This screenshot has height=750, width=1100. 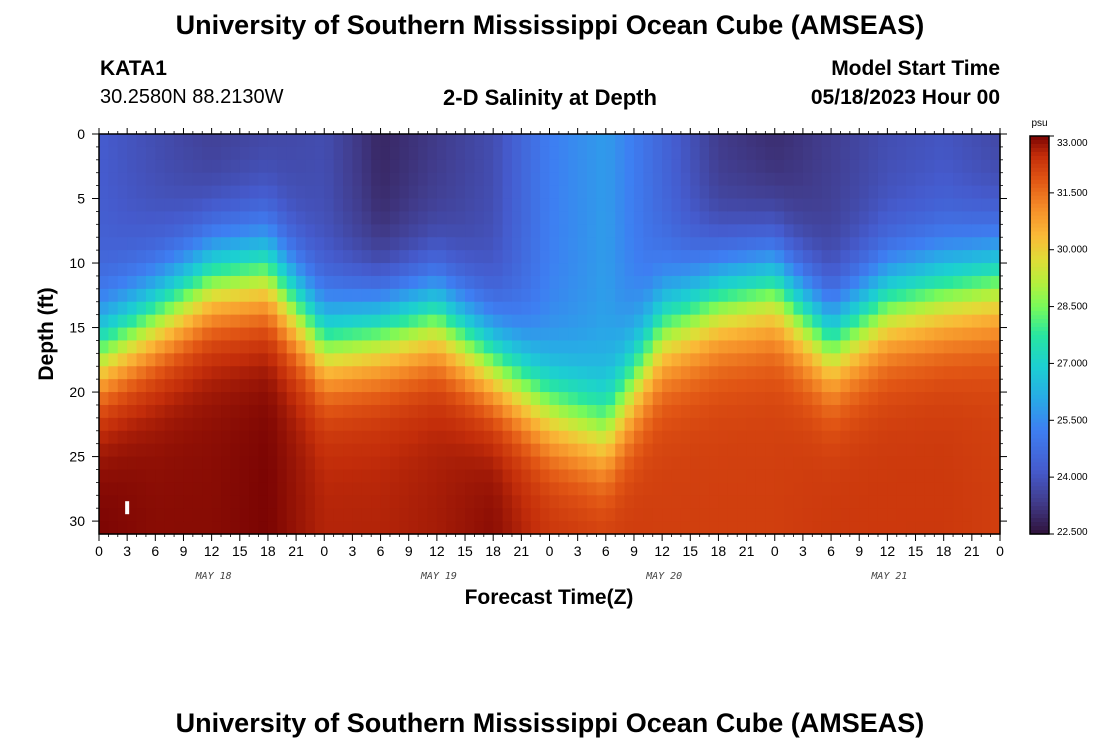 What do you see at coordinates (662, 551) in the screenshot?
I see `x-tick-label: 12` at bounding box center [662, 551].